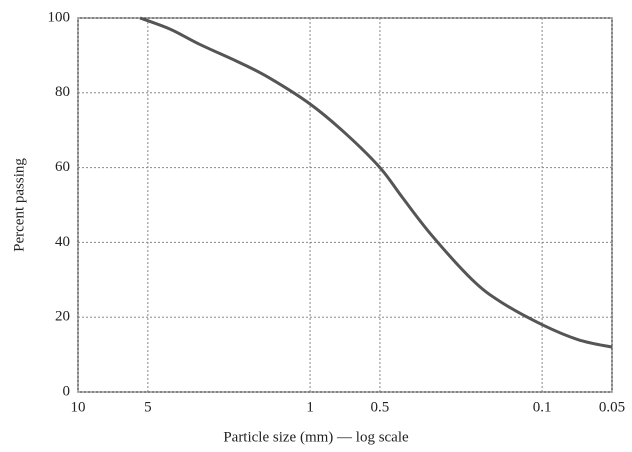 This screenshot has width=632, height=452. Describe the element at coordinates (148, 407) in the screenshot. I see `x-tick-label: 5` at that location.